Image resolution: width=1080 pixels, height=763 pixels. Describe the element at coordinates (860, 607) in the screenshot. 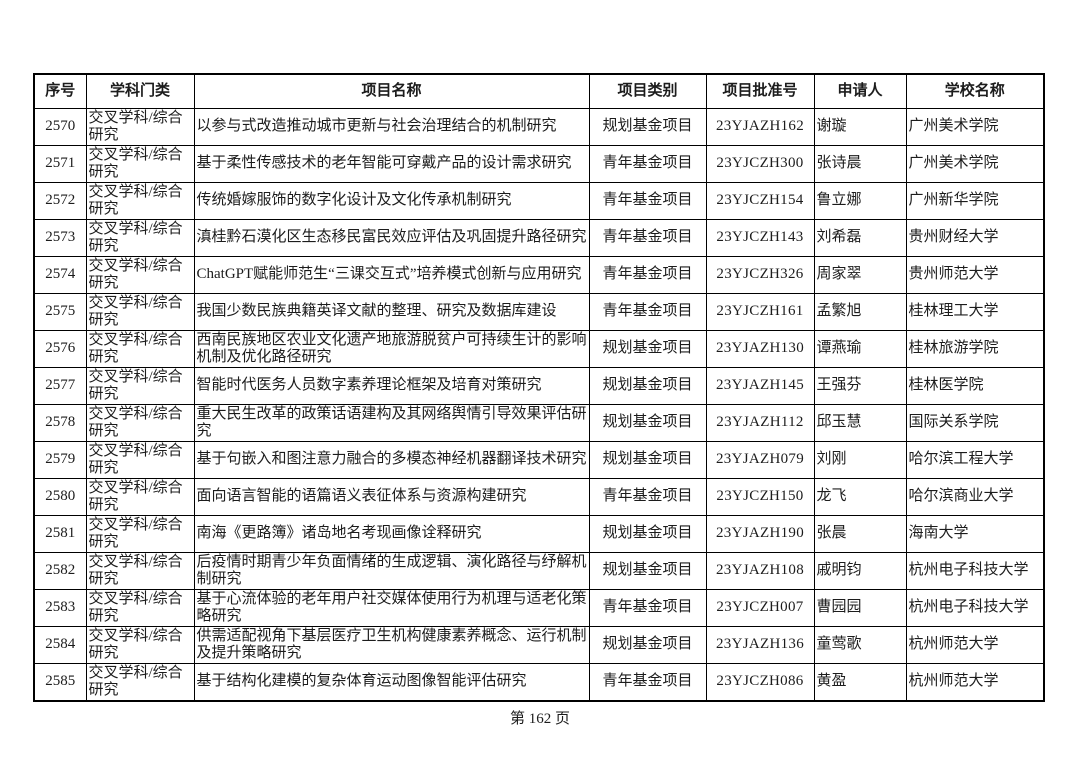

I see `cell-applicant: 曹园园` at that location.